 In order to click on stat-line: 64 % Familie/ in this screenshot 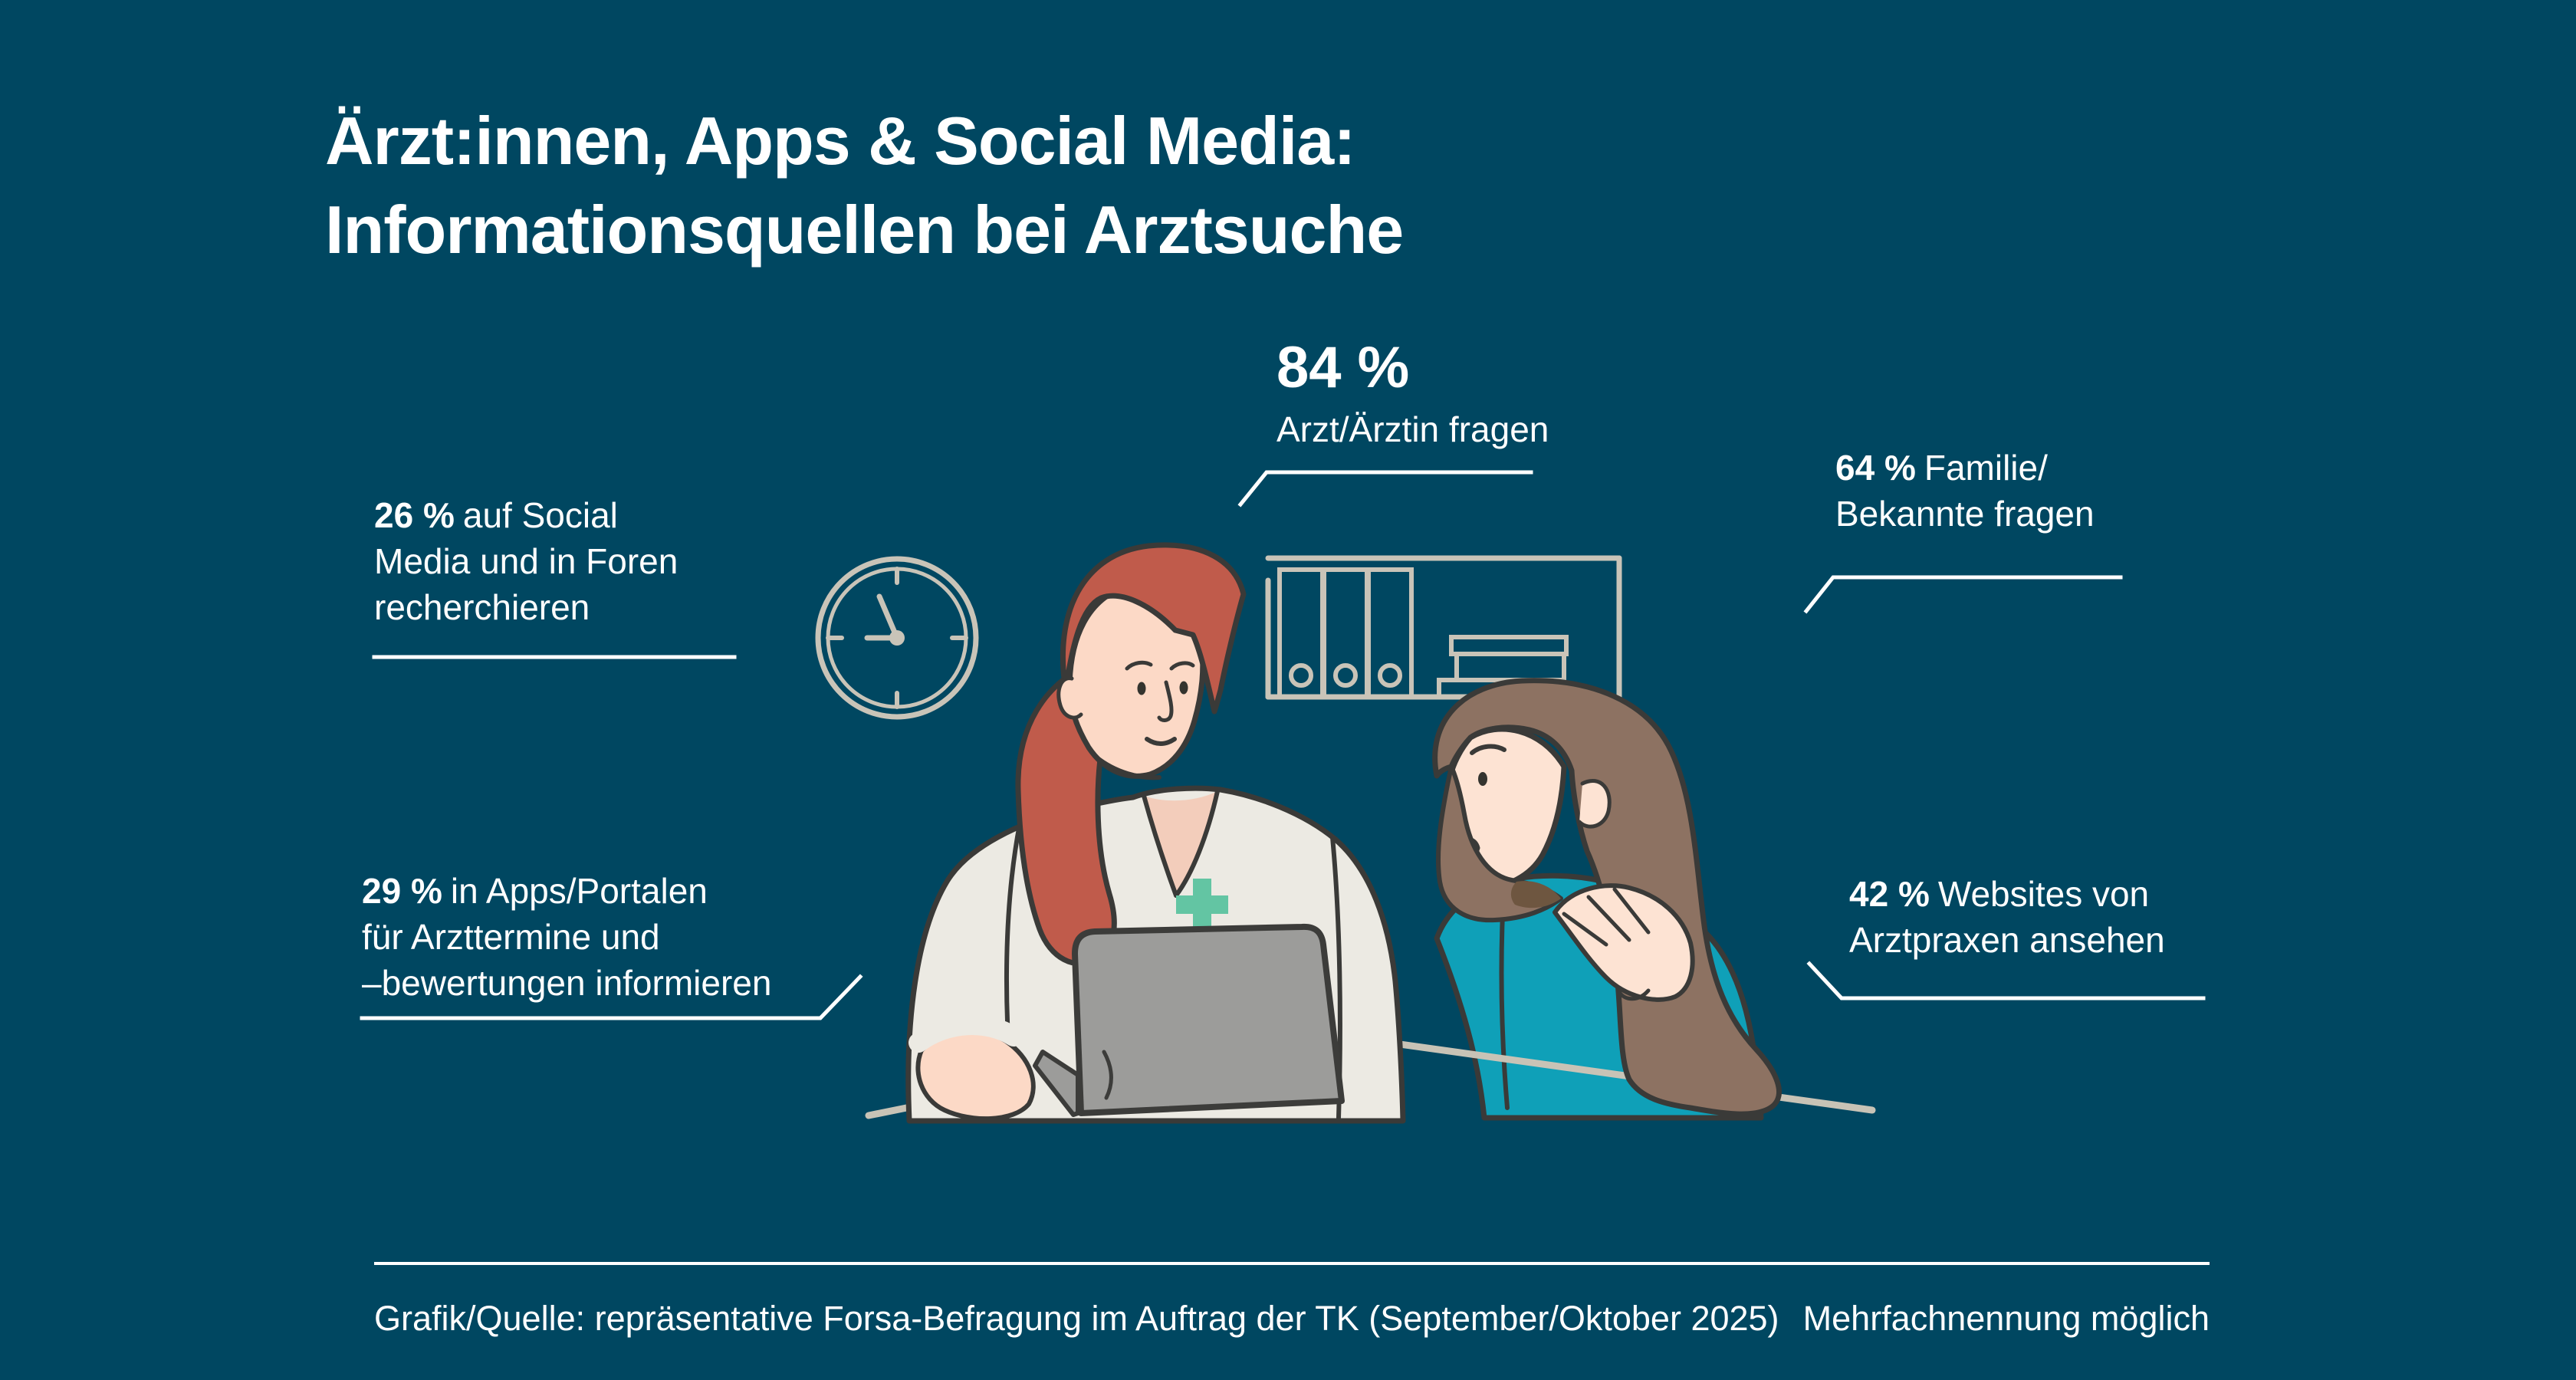, I will do `click(1941, 468)`.